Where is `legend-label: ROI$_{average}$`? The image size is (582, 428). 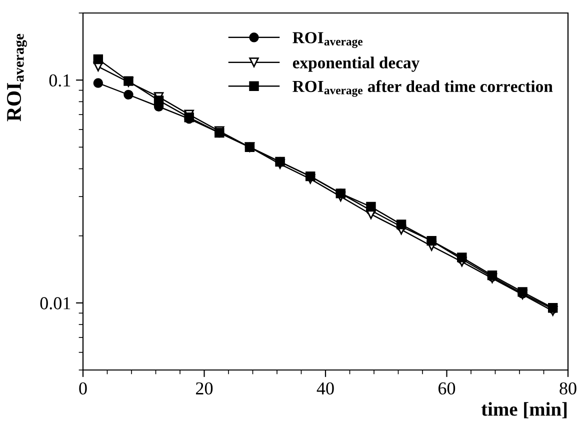 legend-label: ROI$_{average}$ is located at coordinates (327, 40).